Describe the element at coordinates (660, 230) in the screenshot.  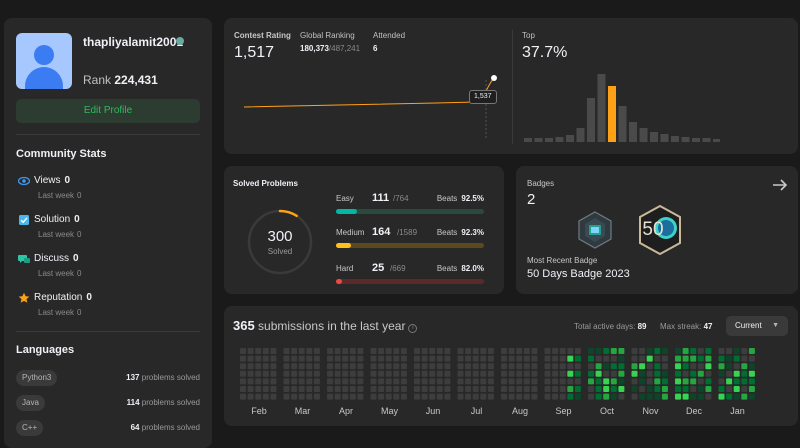
I see `50-days-badge-icon: 50` at that location.